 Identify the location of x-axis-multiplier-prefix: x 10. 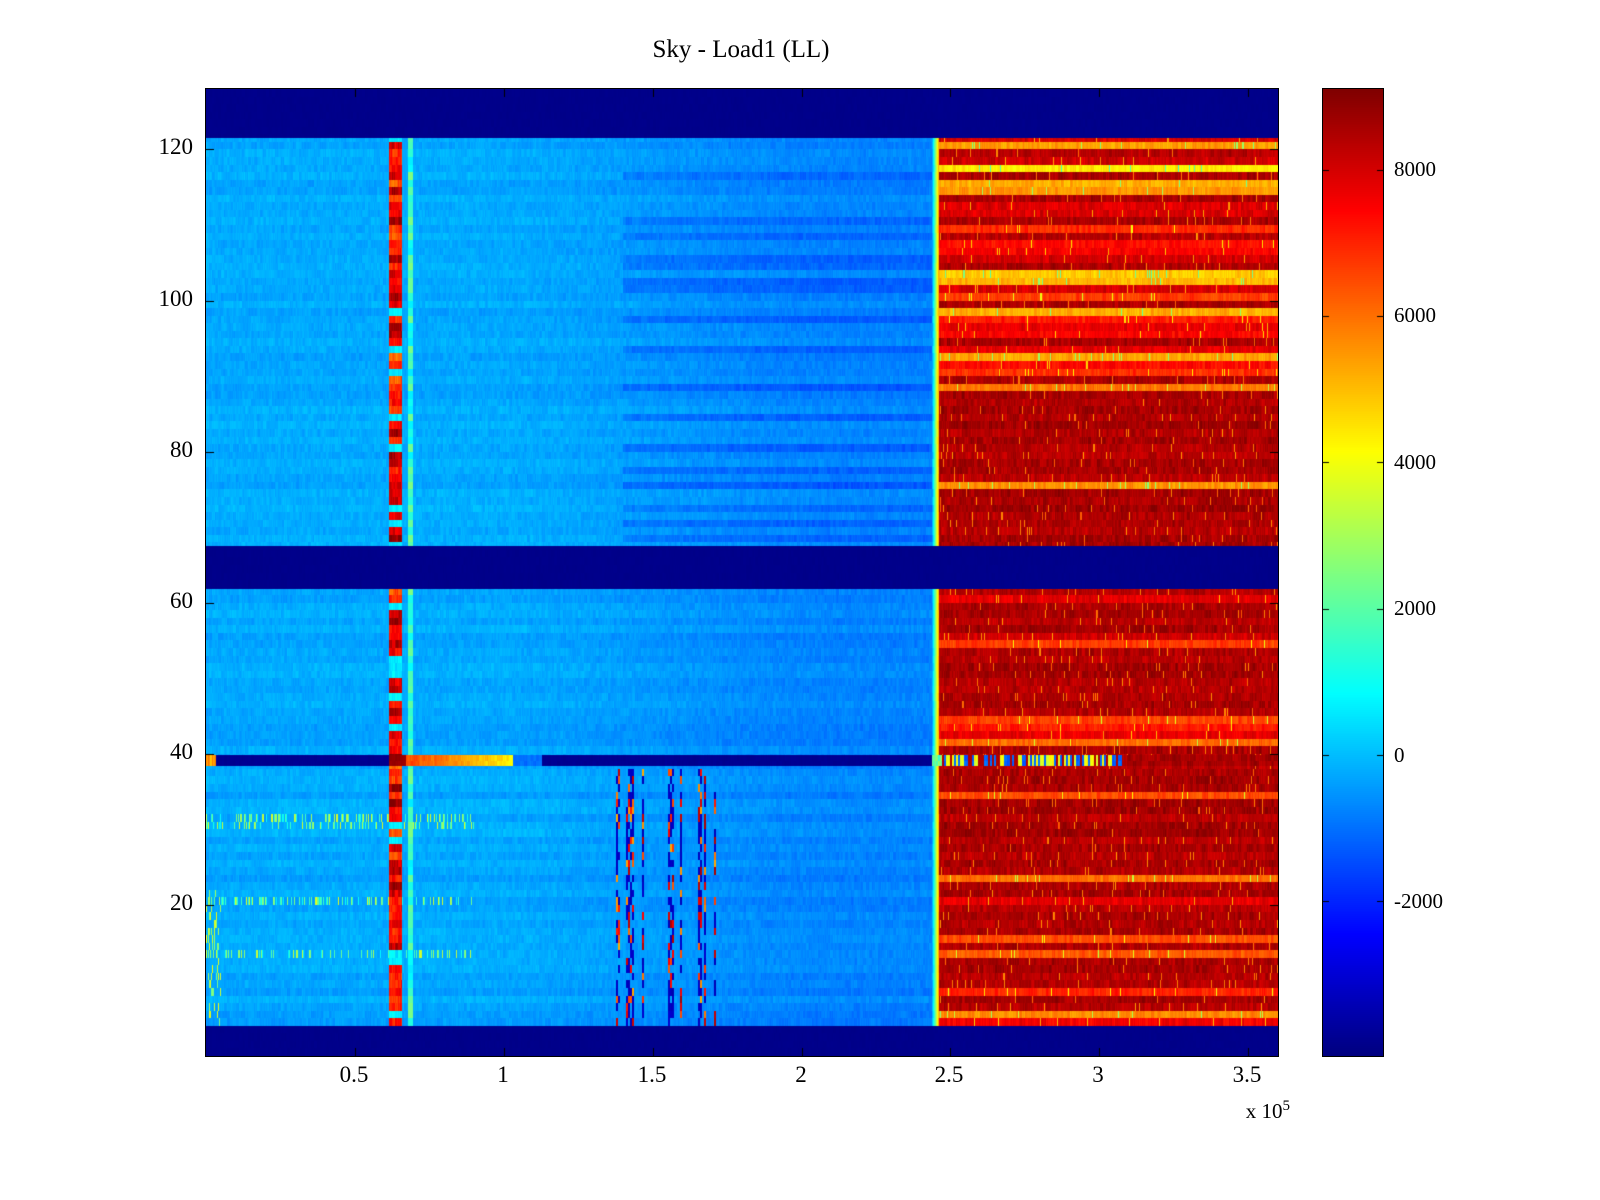
(1264, 1111).